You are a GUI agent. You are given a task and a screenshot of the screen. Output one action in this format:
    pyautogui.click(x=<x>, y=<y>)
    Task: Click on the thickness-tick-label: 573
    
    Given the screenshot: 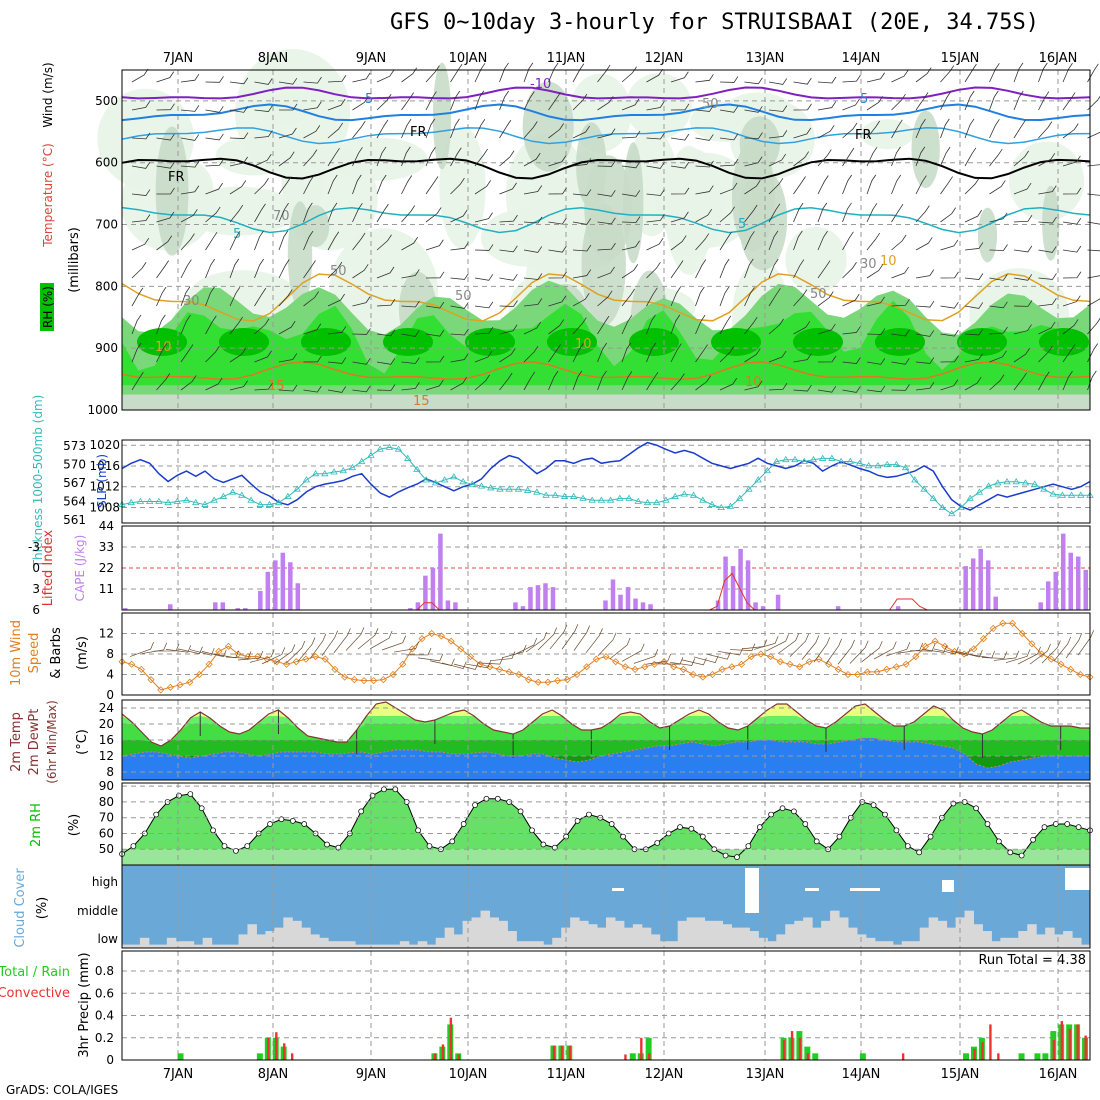 What is the action you would take?
    pyautogui.click(x=74, y=446)
    